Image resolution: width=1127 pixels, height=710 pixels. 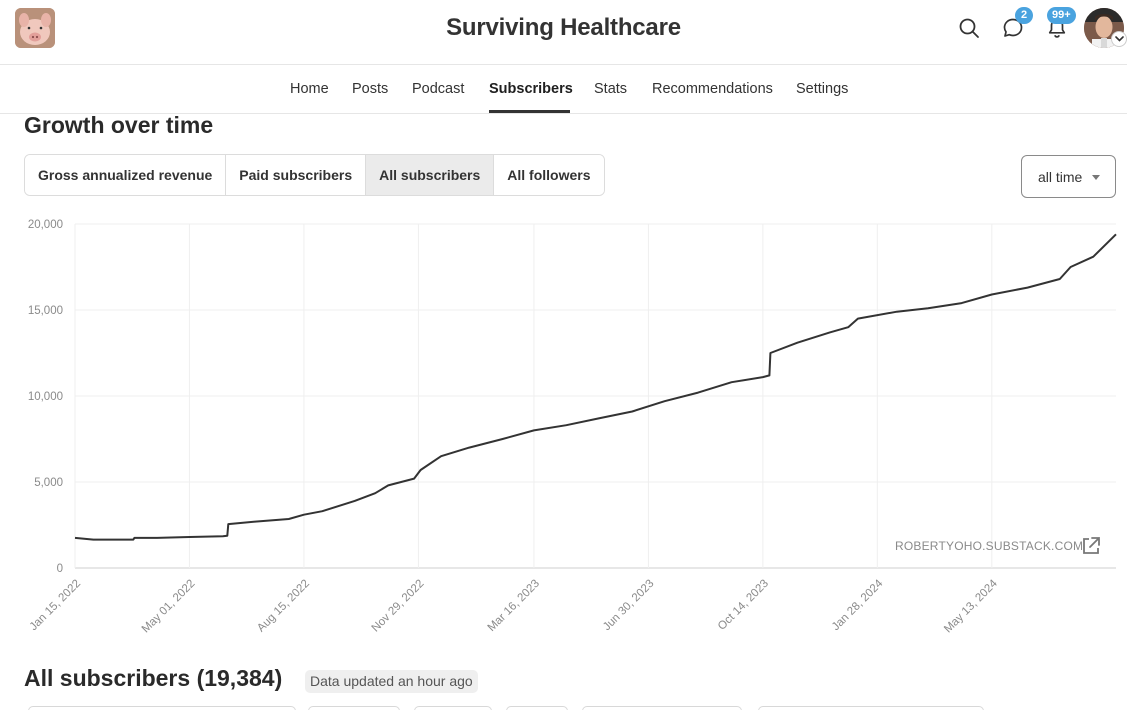 What do you see at coordinates (1061, 15) in the screenshot?
I see `notifications-badge: 99+` at bounding box center [1061, 15].